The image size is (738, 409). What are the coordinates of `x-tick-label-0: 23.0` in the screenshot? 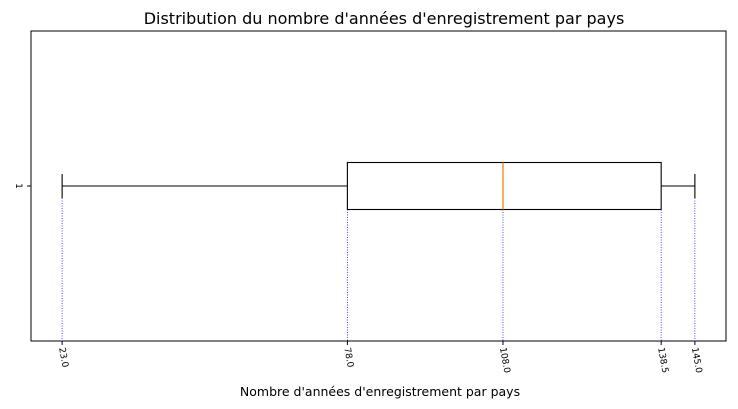 It's located at (62, 358).